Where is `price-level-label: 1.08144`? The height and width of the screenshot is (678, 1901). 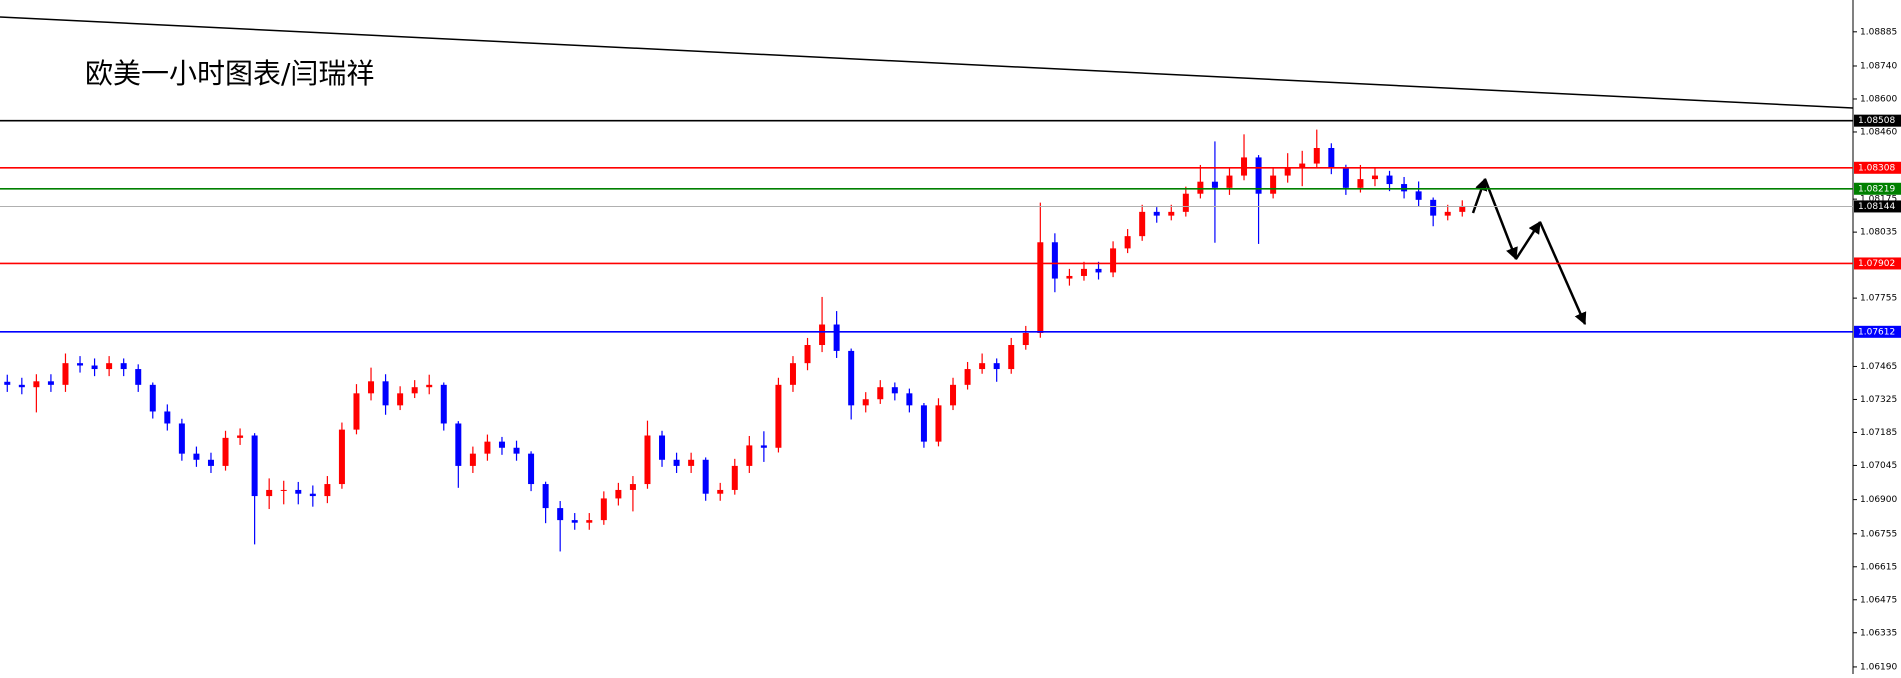 price-level-label: 1.08144 is located at coordinates (1876, 207).